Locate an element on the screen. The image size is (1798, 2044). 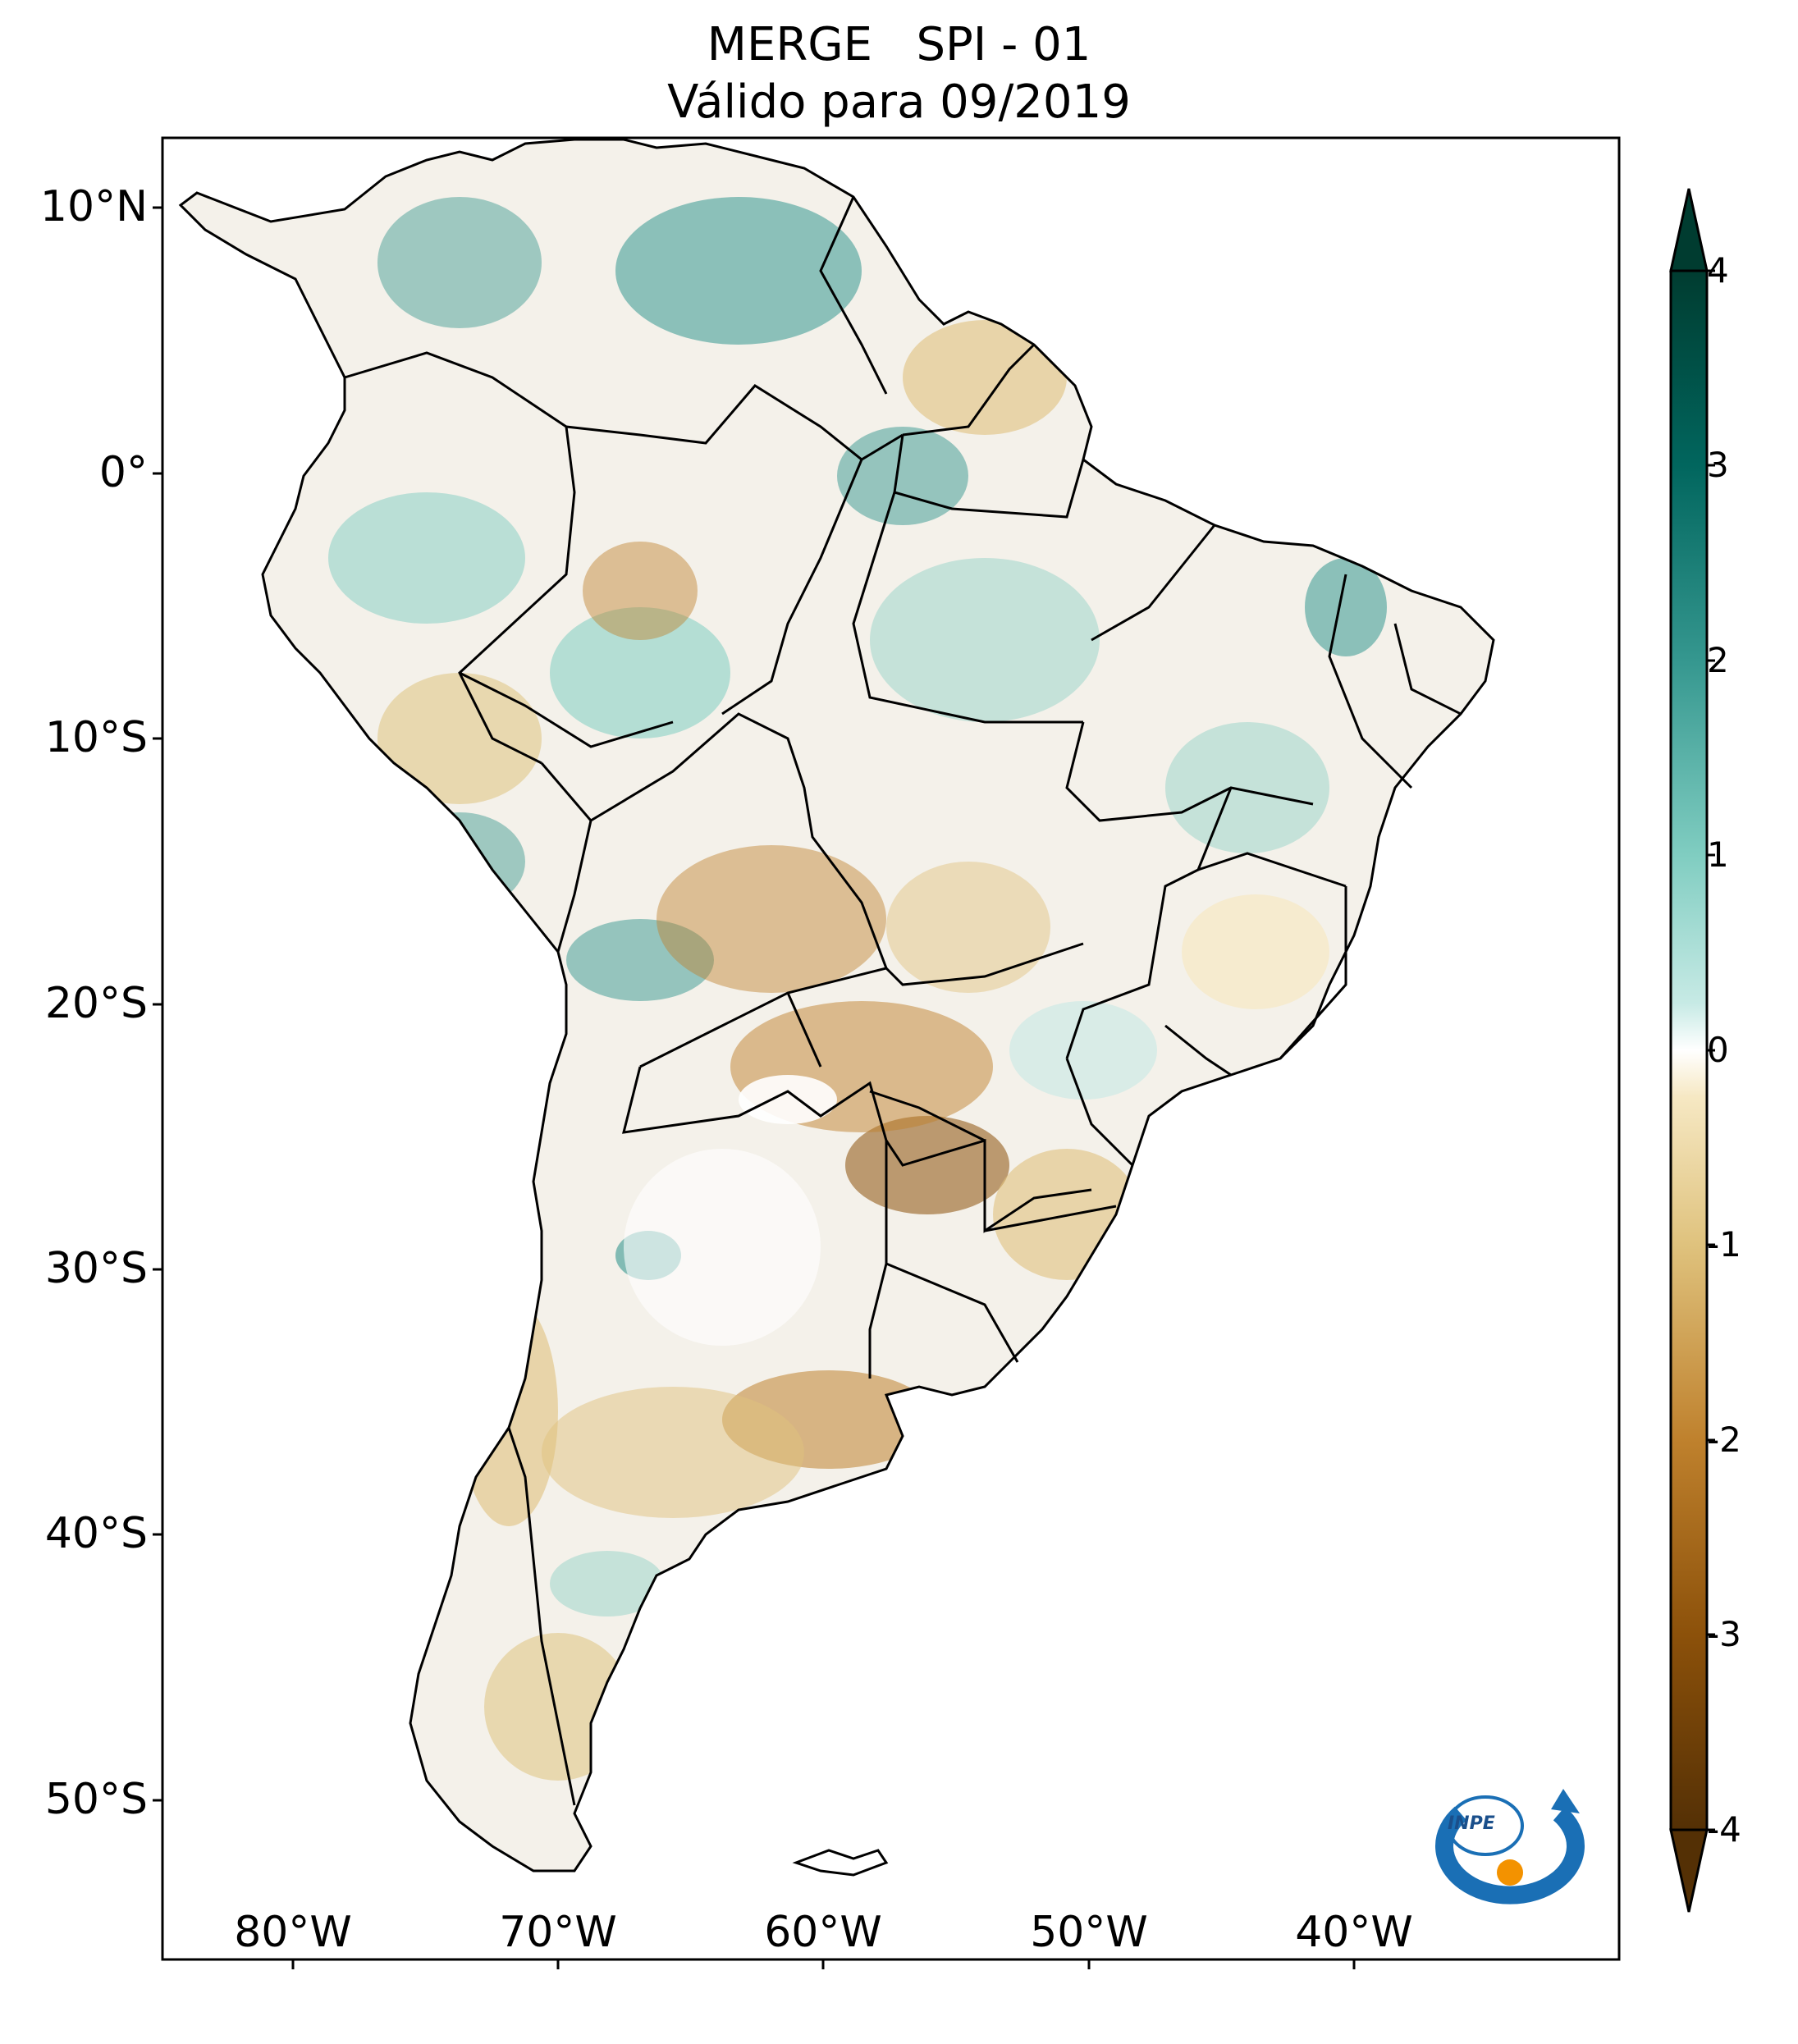
colorbar-tick-label: 2 is located at coordinates (1718, 660).